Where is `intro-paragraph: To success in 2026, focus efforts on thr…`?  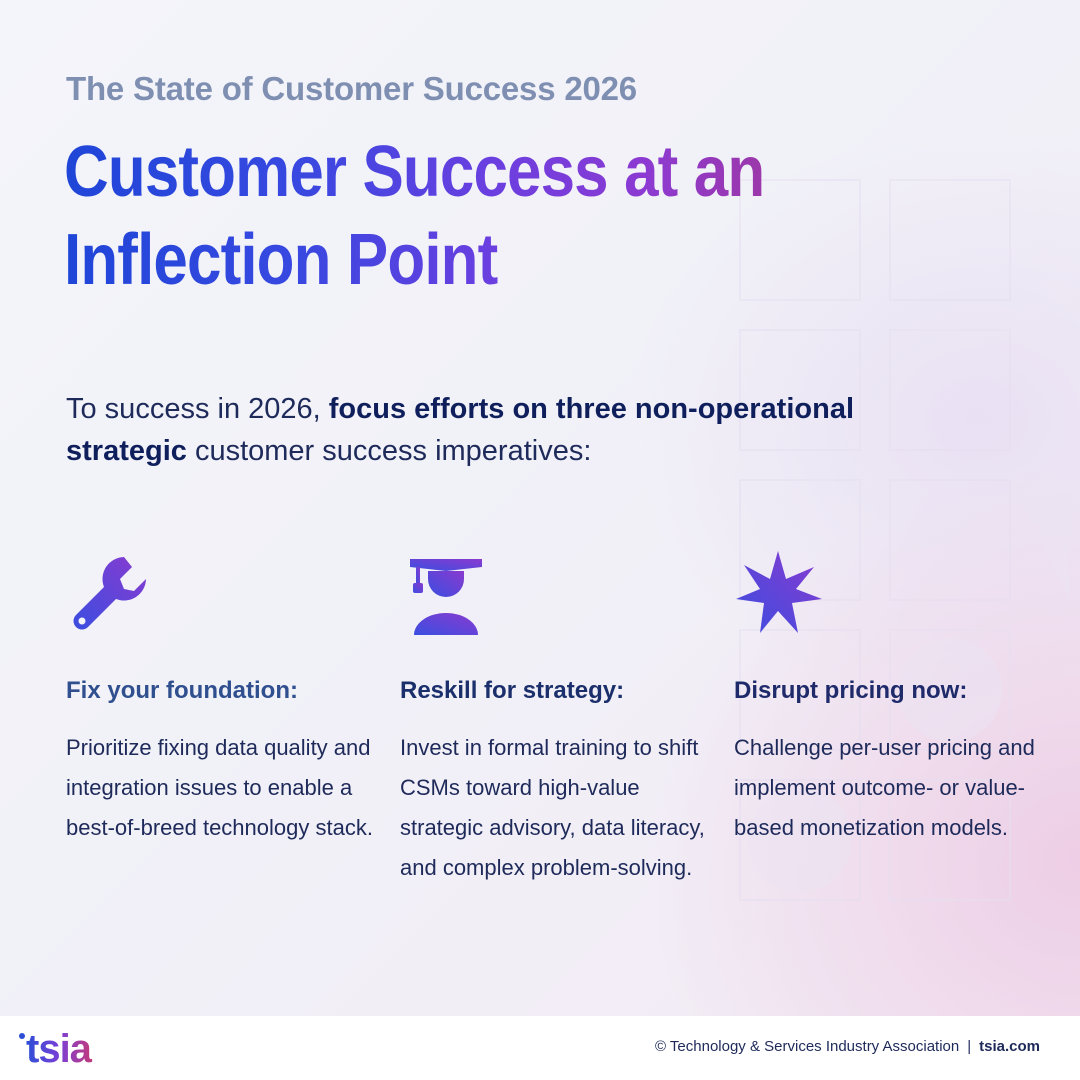 intro-paragraph: To success in 2026, focus efforts on thr… is located at coordinates (516, 430).